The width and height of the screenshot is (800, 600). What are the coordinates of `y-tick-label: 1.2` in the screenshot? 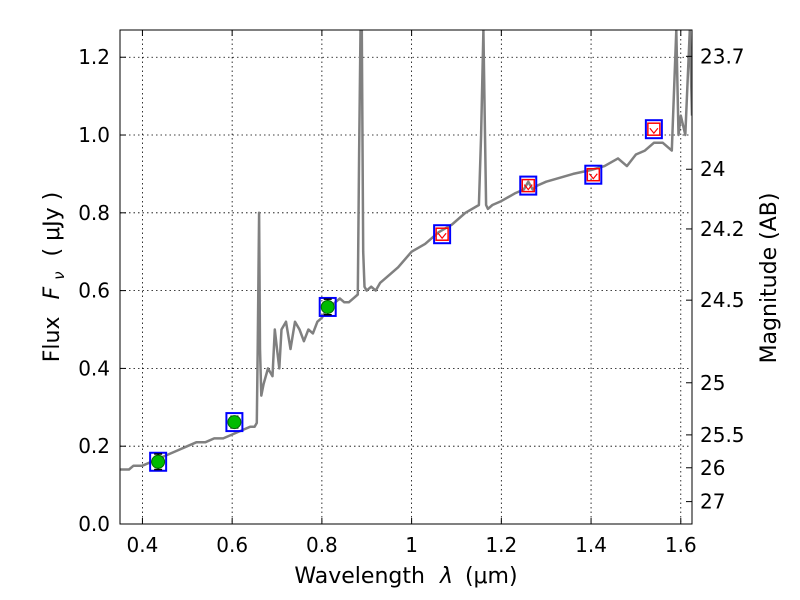 It's located at (94, 57).